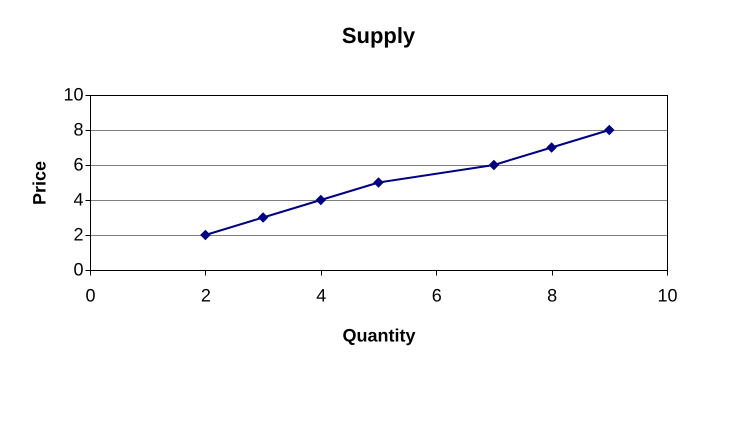  Describe the element at coordinates (78, 200) in the screenshot. I see `y-tick-label: 4` at that location.